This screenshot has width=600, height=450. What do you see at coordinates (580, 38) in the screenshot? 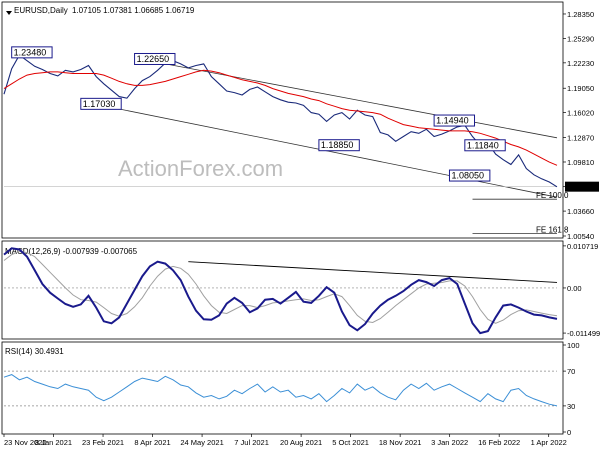
I see `price-y-tick-2: 1.25290` at bounding box center [580, 38].